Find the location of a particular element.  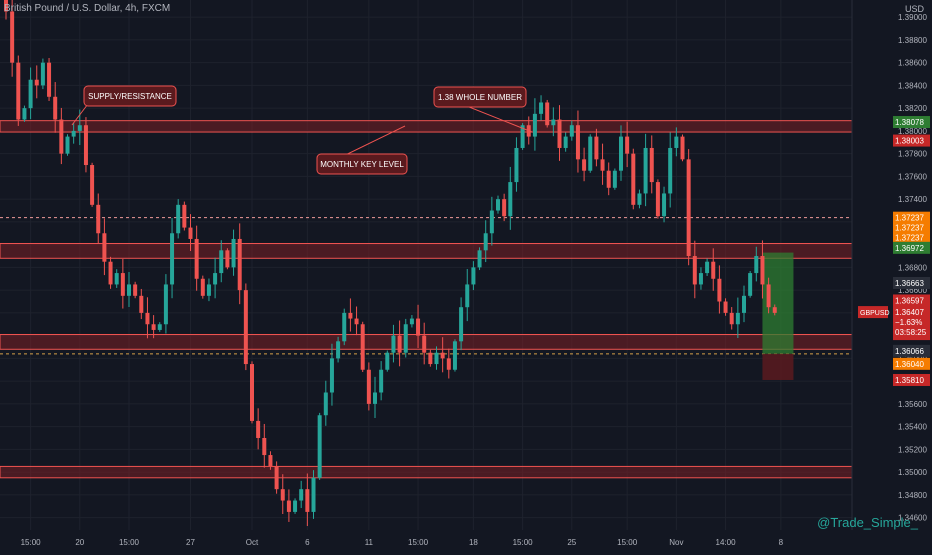

y-tick-label: 1.35000 is located at coordinates (912, 472).